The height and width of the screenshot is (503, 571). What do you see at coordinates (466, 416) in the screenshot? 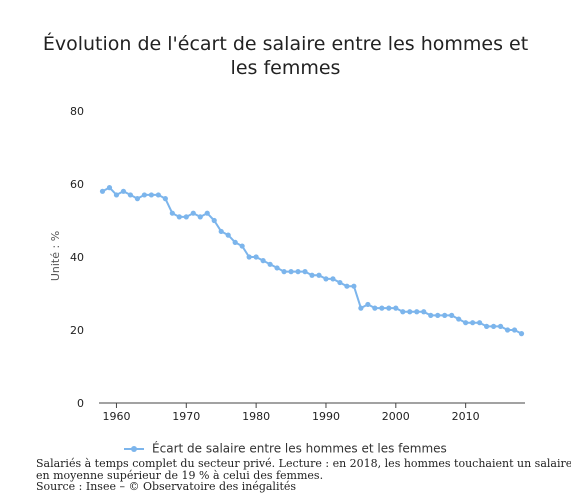
I see `x-tick-label: 2010` at bounding box center [466, 416].